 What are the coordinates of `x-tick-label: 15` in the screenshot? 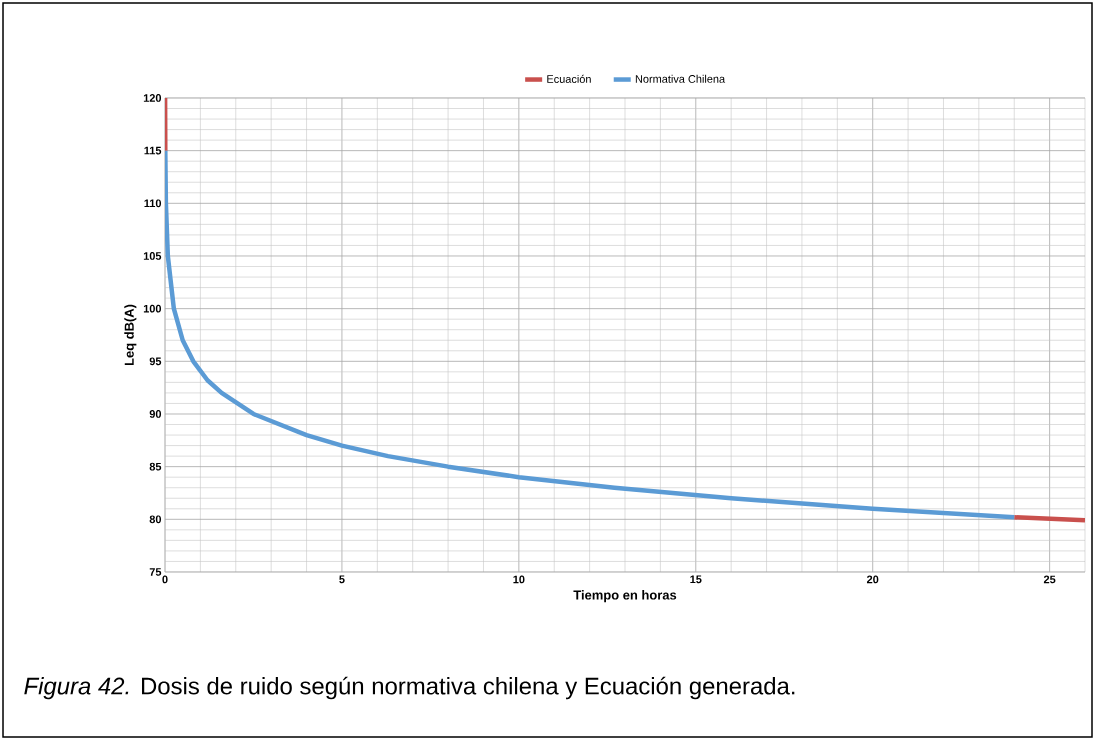 It's located at (696, 579).